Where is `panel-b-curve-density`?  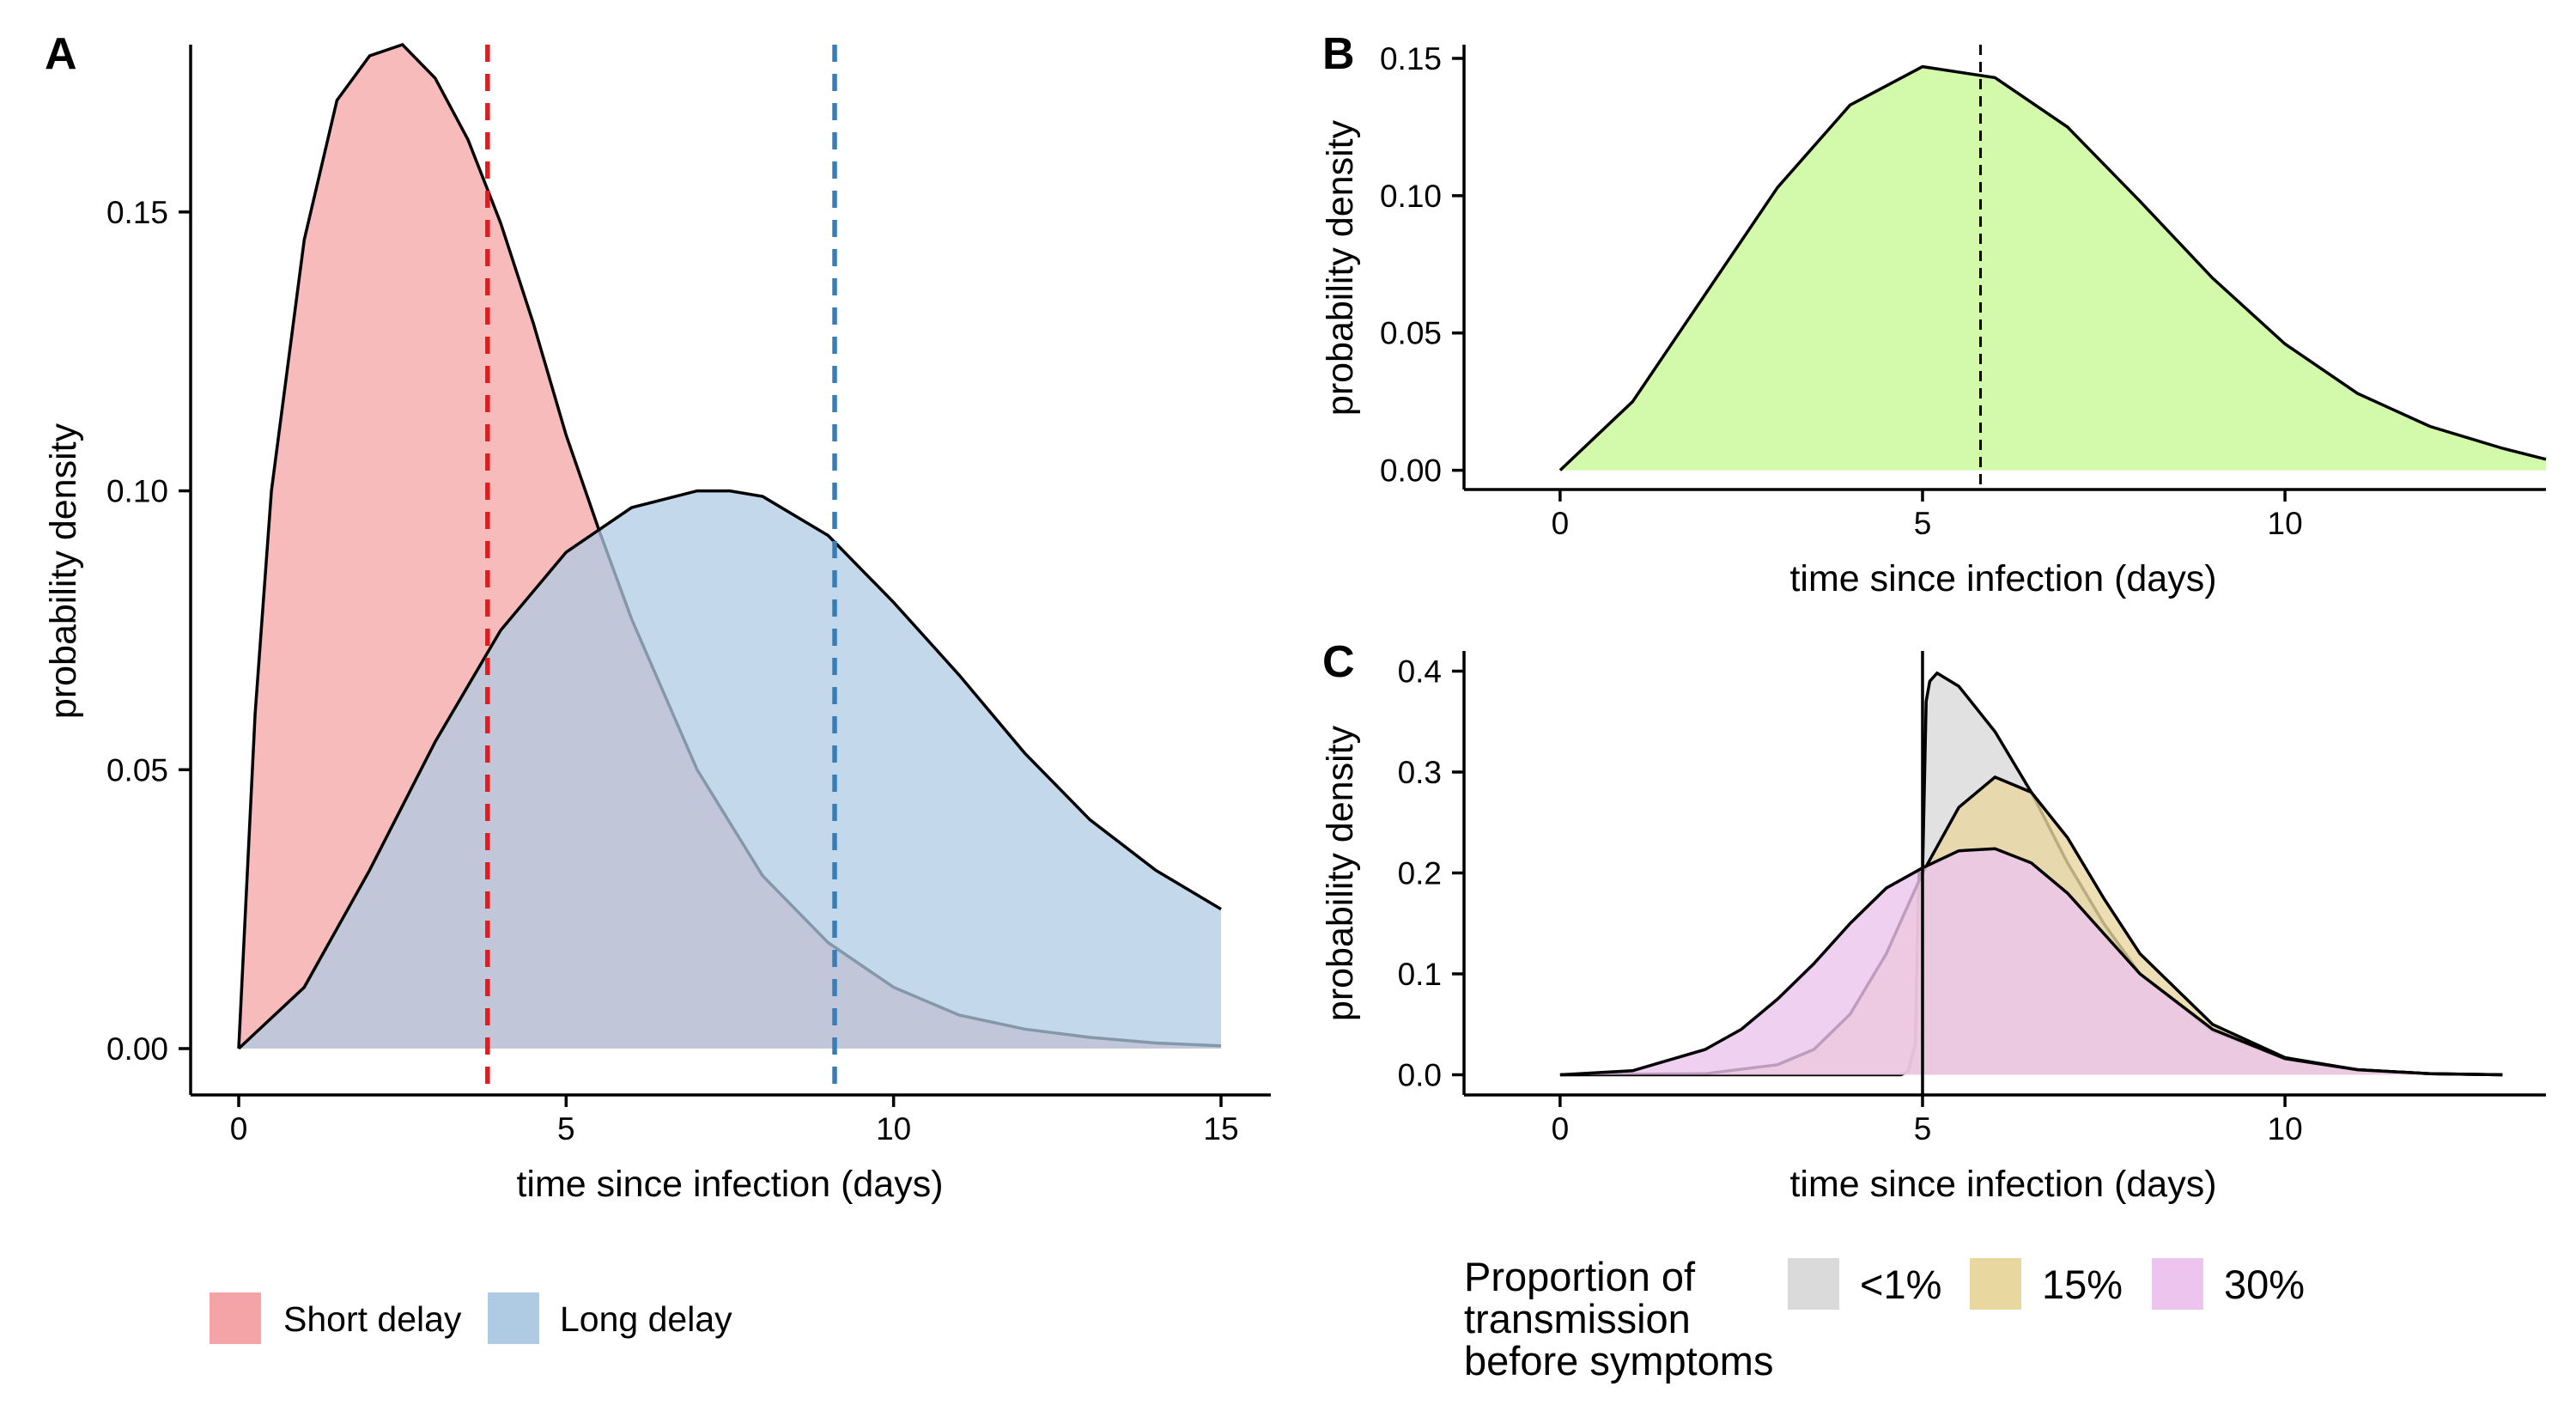 panel-b-curve-density is located at coordinates (2053, 267).